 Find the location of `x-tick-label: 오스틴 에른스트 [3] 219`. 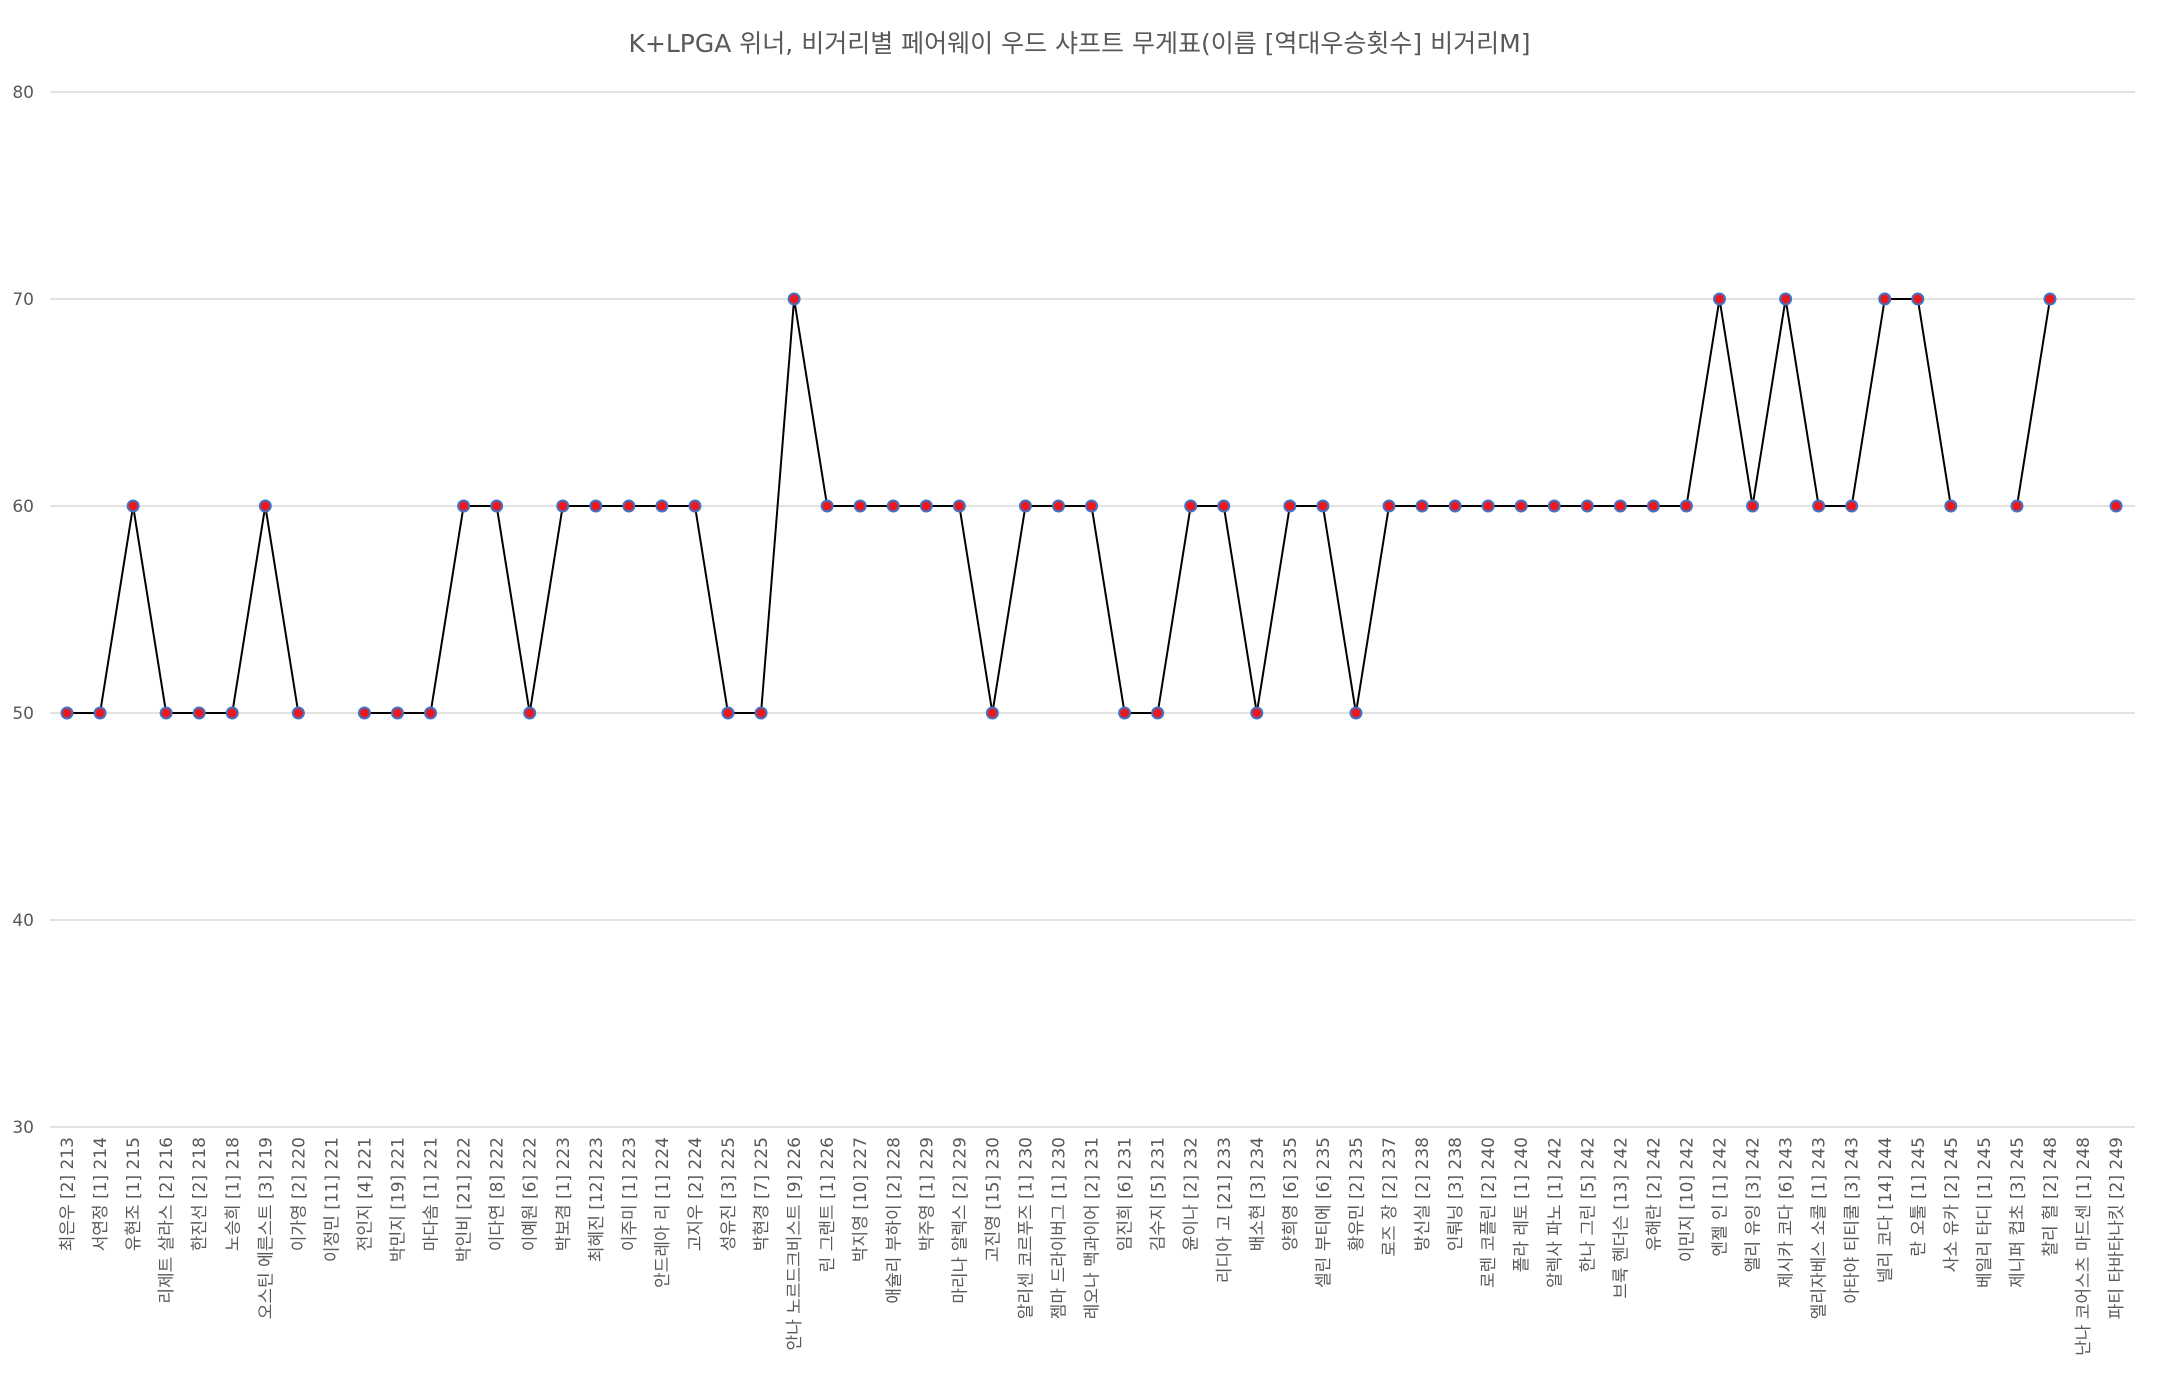

x-tick-label: 오스틴 에른스트 [3] 219 is located at coordinates (266, 1228).